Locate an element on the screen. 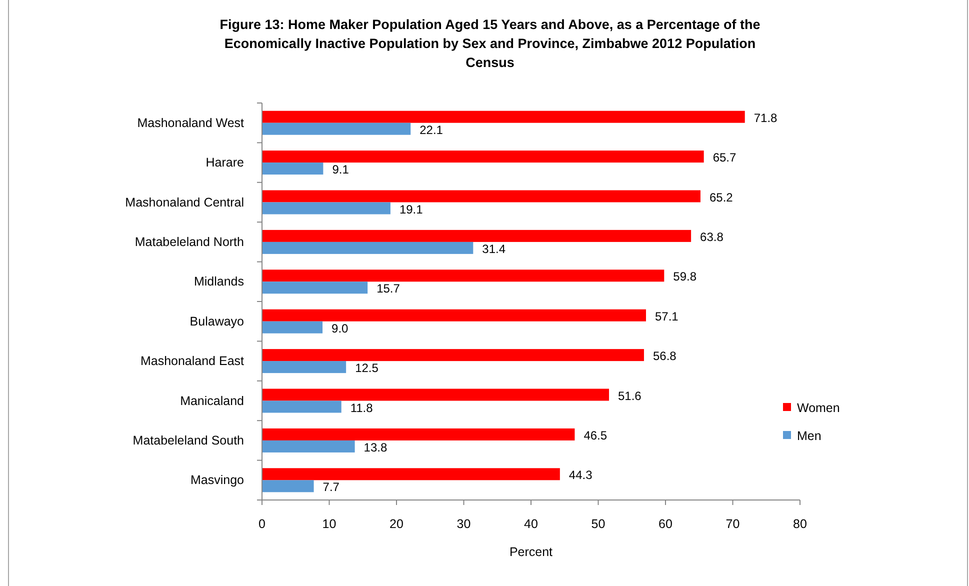 The image size is (969, 586). data-label: 59.8 is located at coordinates (685, 277).